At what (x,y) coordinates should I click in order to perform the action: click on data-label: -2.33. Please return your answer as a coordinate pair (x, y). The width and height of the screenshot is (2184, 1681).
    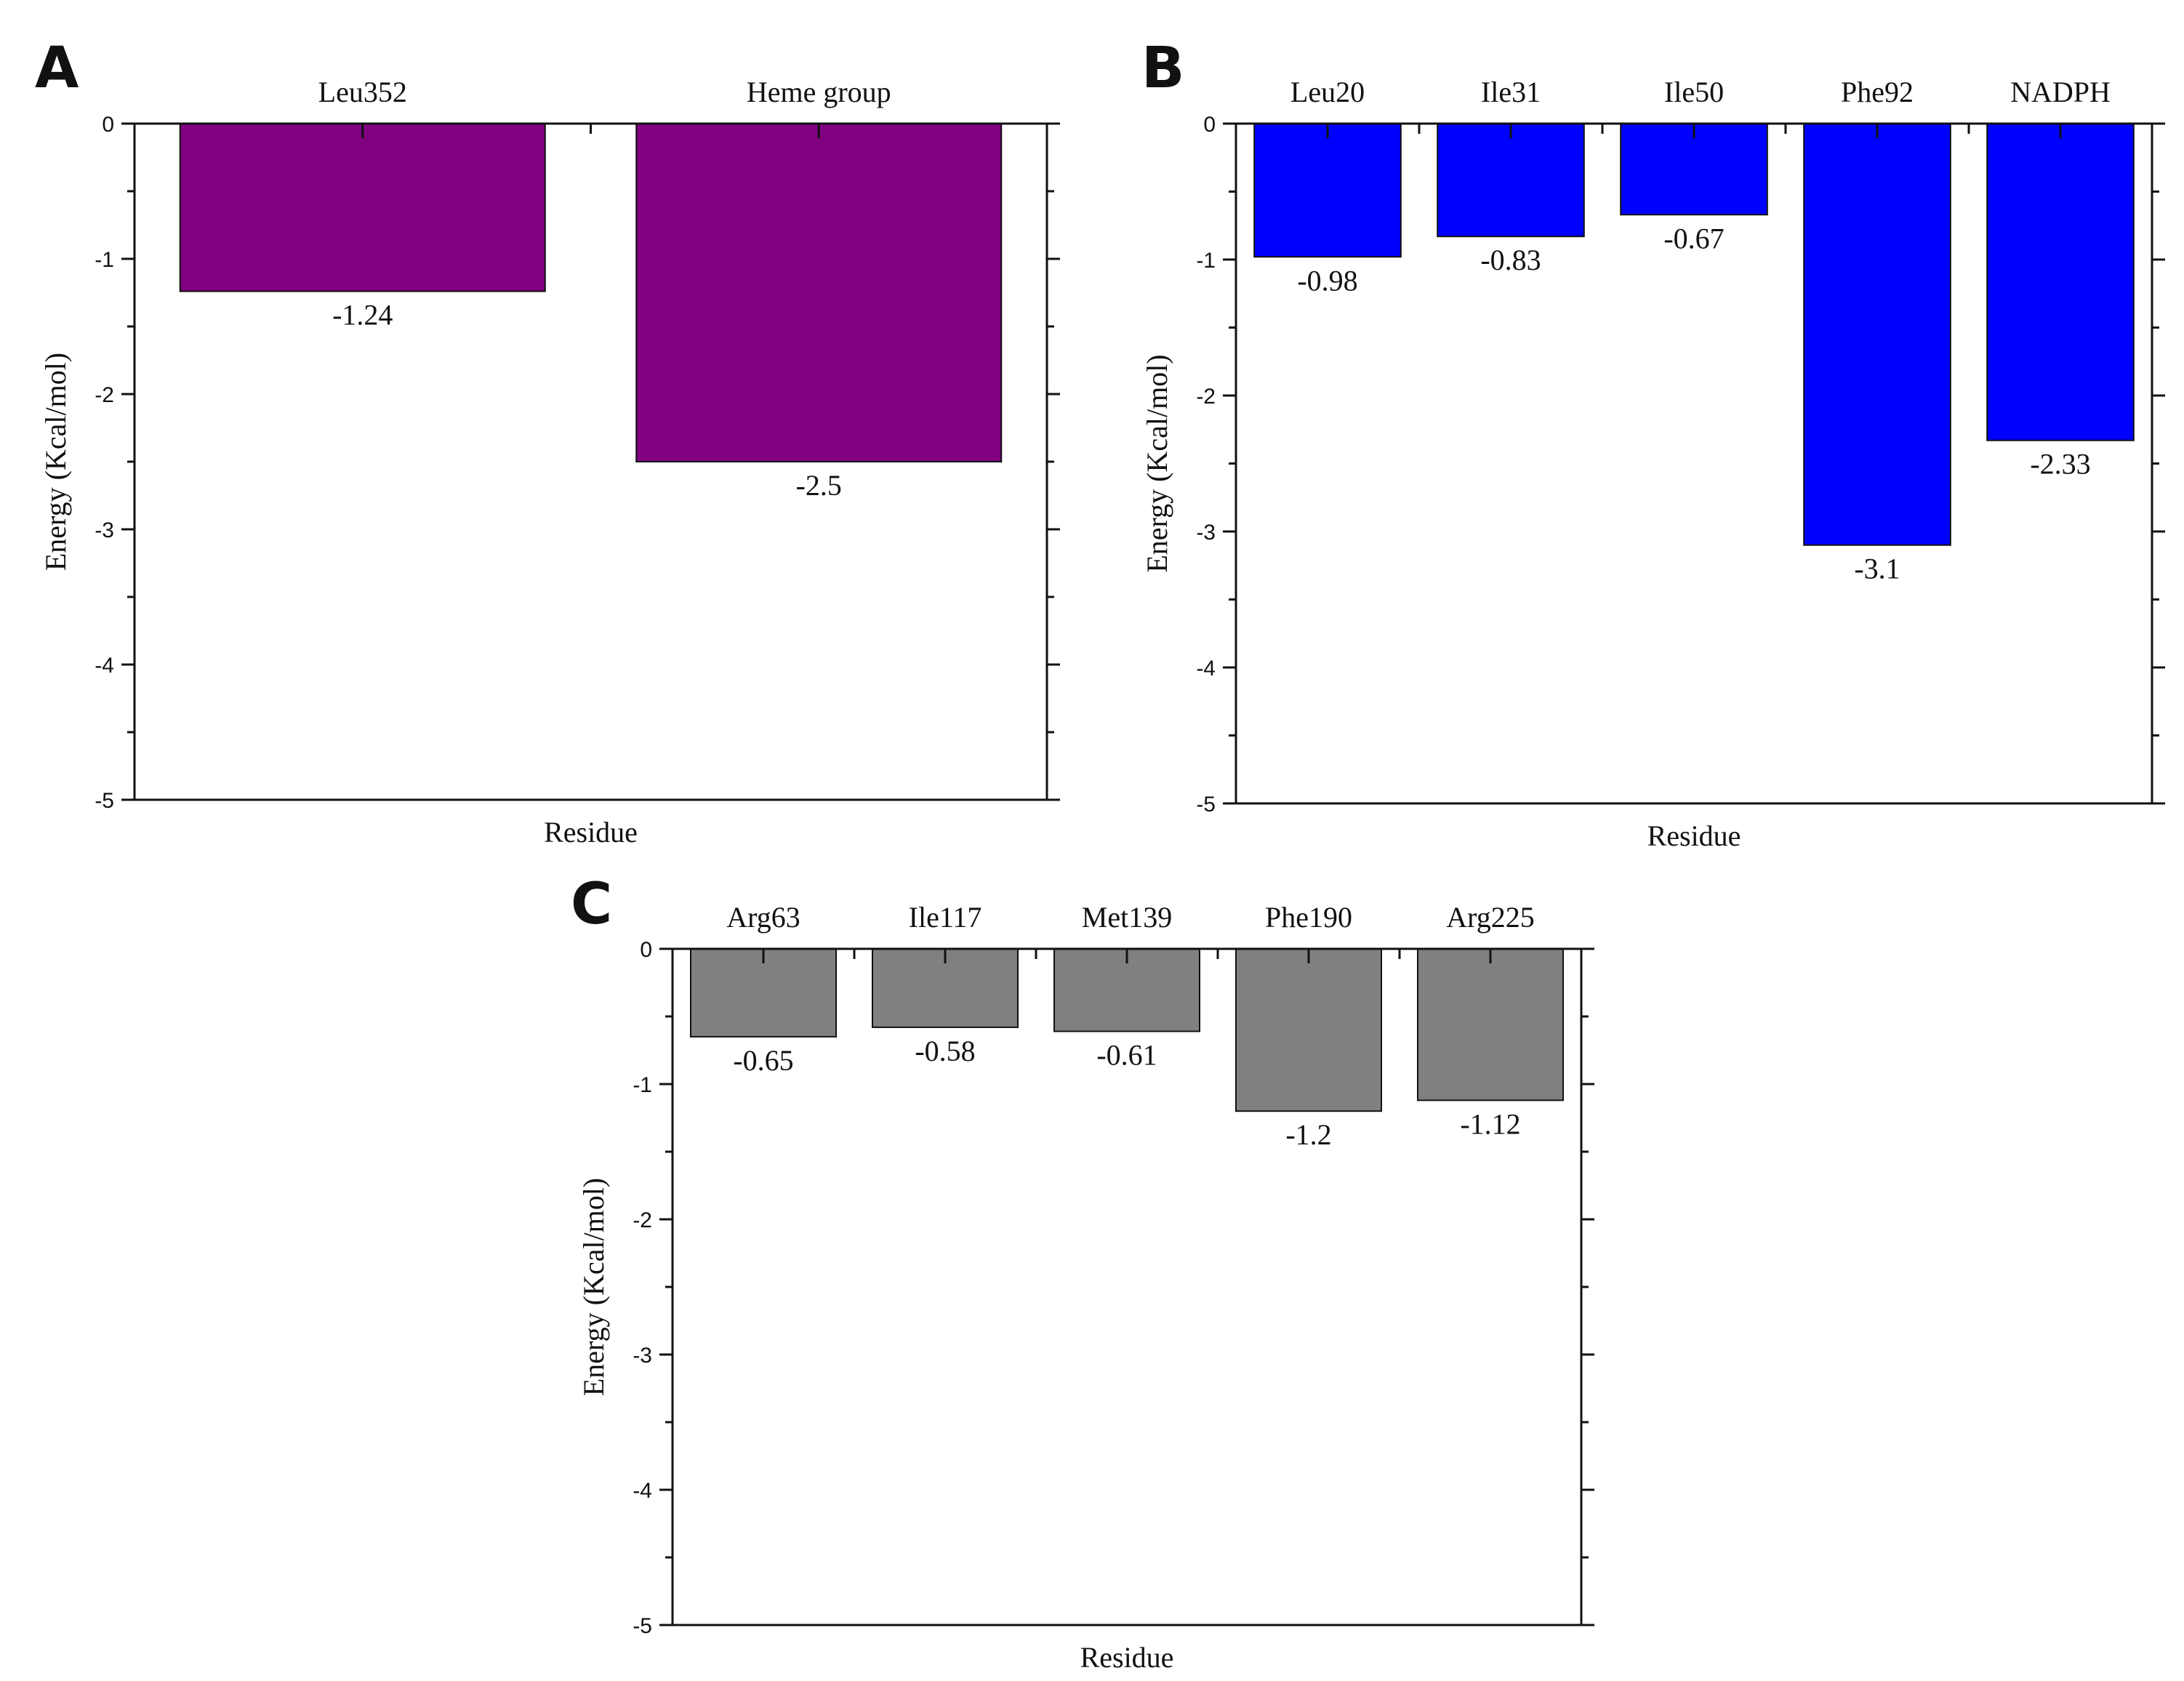
    Looking at the image, I should click on (2060, 465).